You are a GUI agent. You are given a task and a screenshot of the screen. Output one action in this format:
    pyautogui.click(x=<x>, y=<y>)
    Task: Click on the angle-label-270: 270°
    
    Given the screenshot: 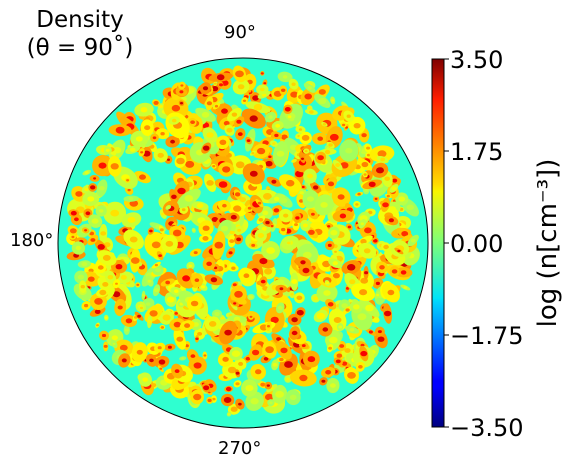 What is the action you would take?
    pyautogui.click(x=240, y=448)
    